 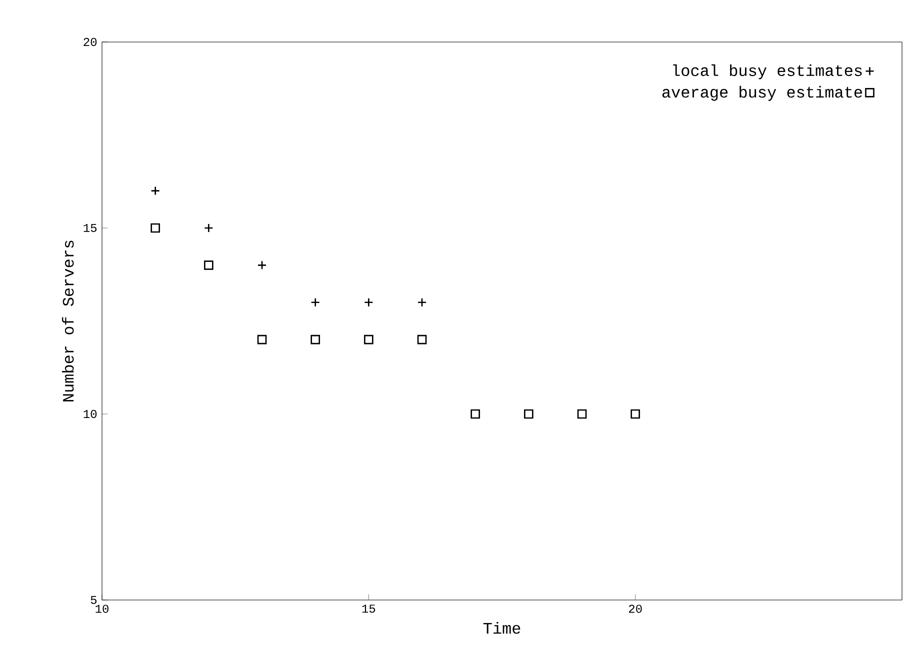 What do you see at coordinates (635, 608) in the screenshot?
I see `x-tick-label: 20` at bounding box center [635, 608].